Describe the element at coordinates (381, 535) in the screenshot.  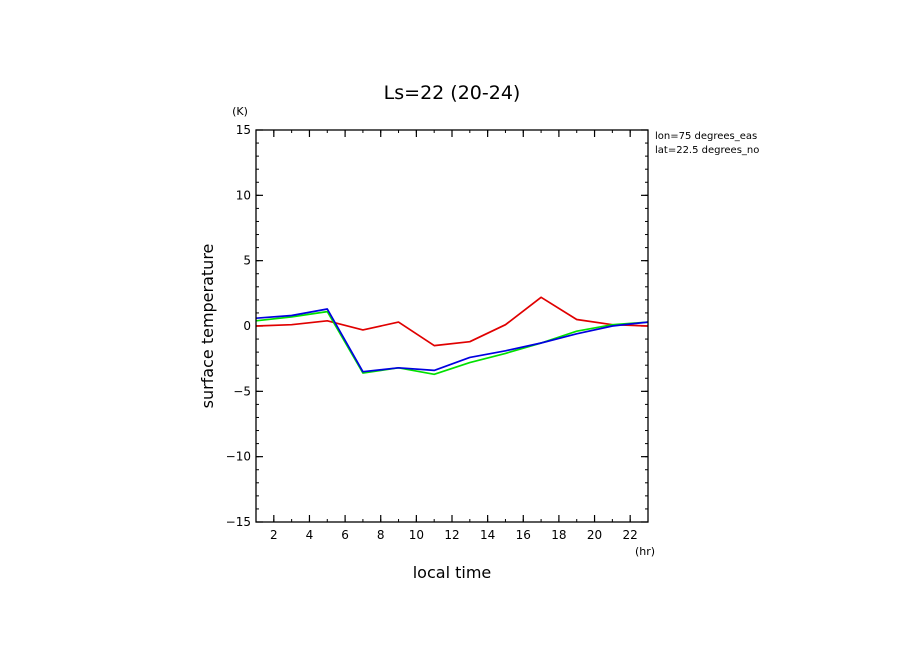
I see `x-tick-label: 8` at that location.